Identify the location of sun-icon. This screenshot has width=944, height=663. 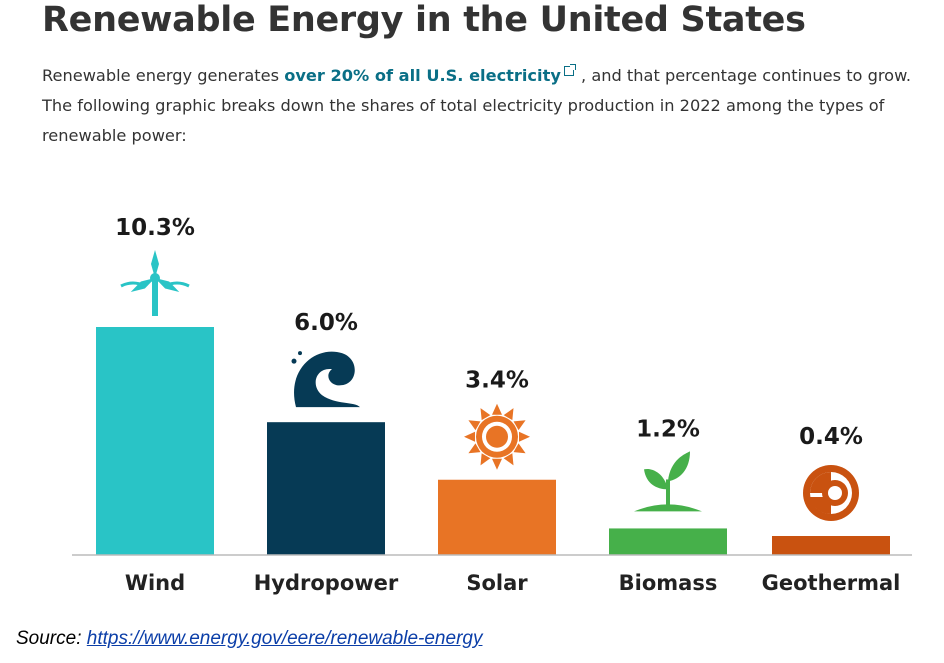
(497, 436).